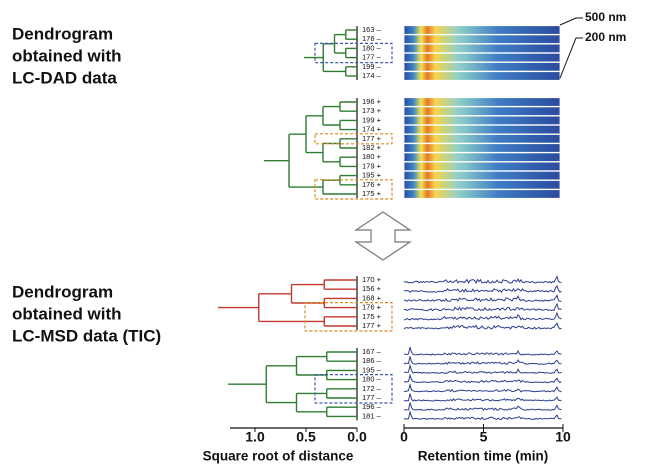 This screenshot has height=472, width=650. What do you see at coordinates (372, 388) in the screenshot?
I see `sample-label: 172 –` at bounding box center [372, 388].